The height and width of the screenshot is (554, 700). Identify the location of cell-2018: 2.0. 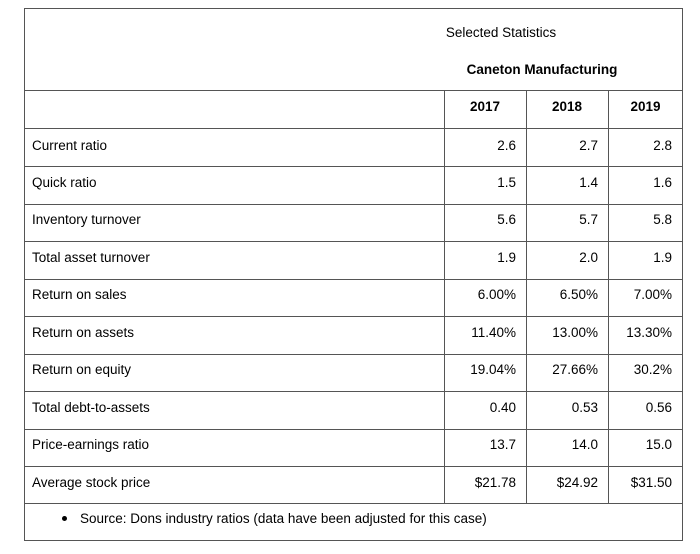
(588, 257).